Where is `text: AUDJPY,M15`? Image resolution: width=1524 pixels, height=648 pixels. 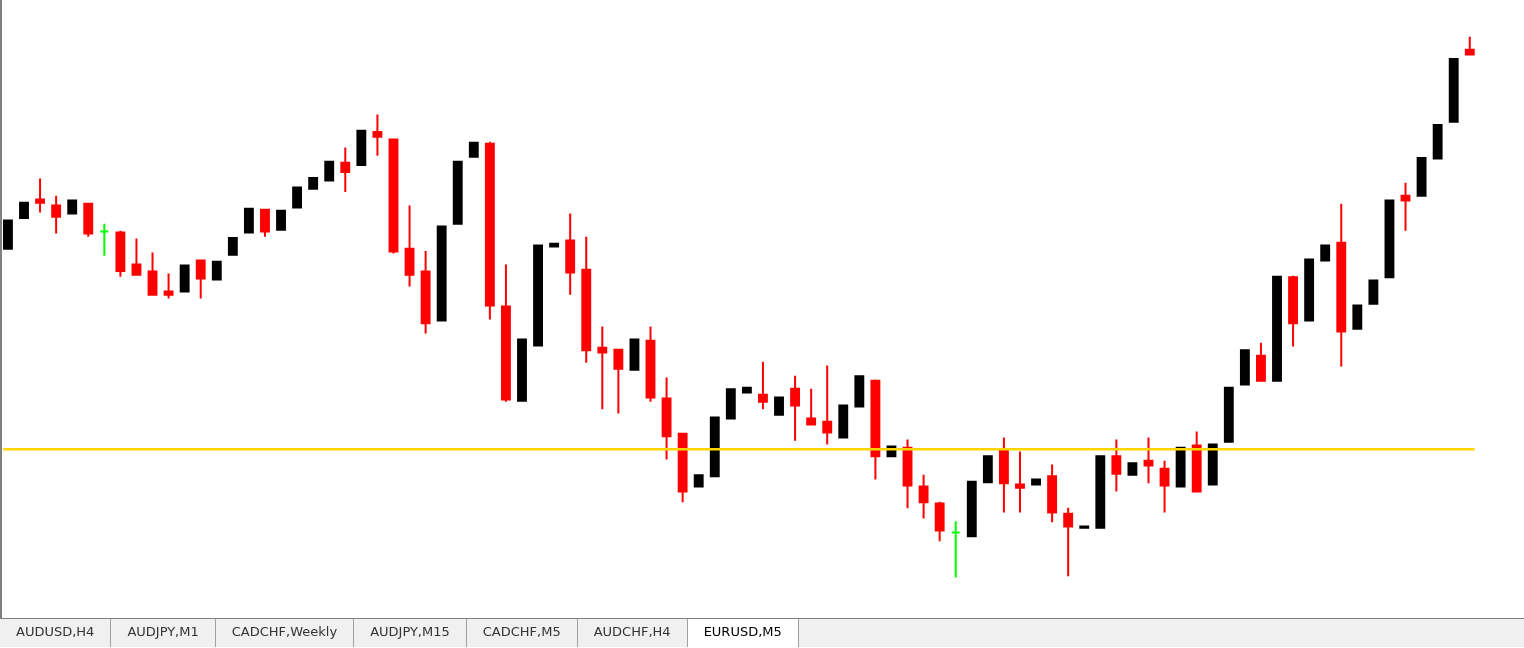
text: AUDJPY,M15 is located at coordinates (410, 633).